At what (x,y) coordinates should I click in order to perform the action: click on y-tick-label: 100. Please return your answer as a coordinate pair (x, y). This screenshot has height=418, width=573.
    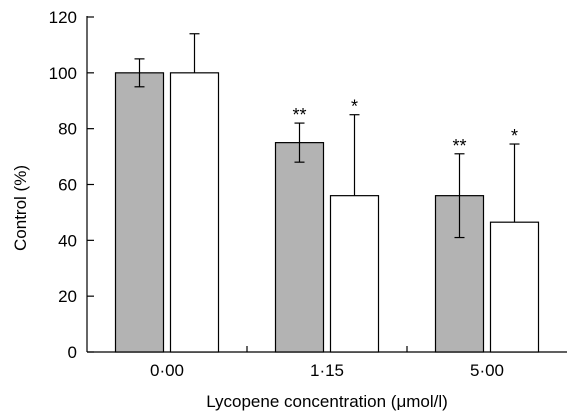
    Looking at the image, I should click on (63, 73).